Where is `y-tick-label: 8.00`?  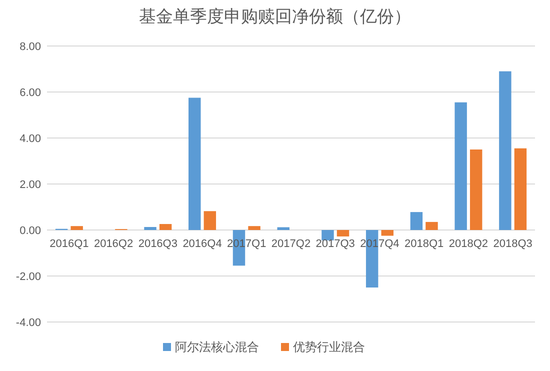 y-tick-label: 8.00 is located at coordinates (30, 47).